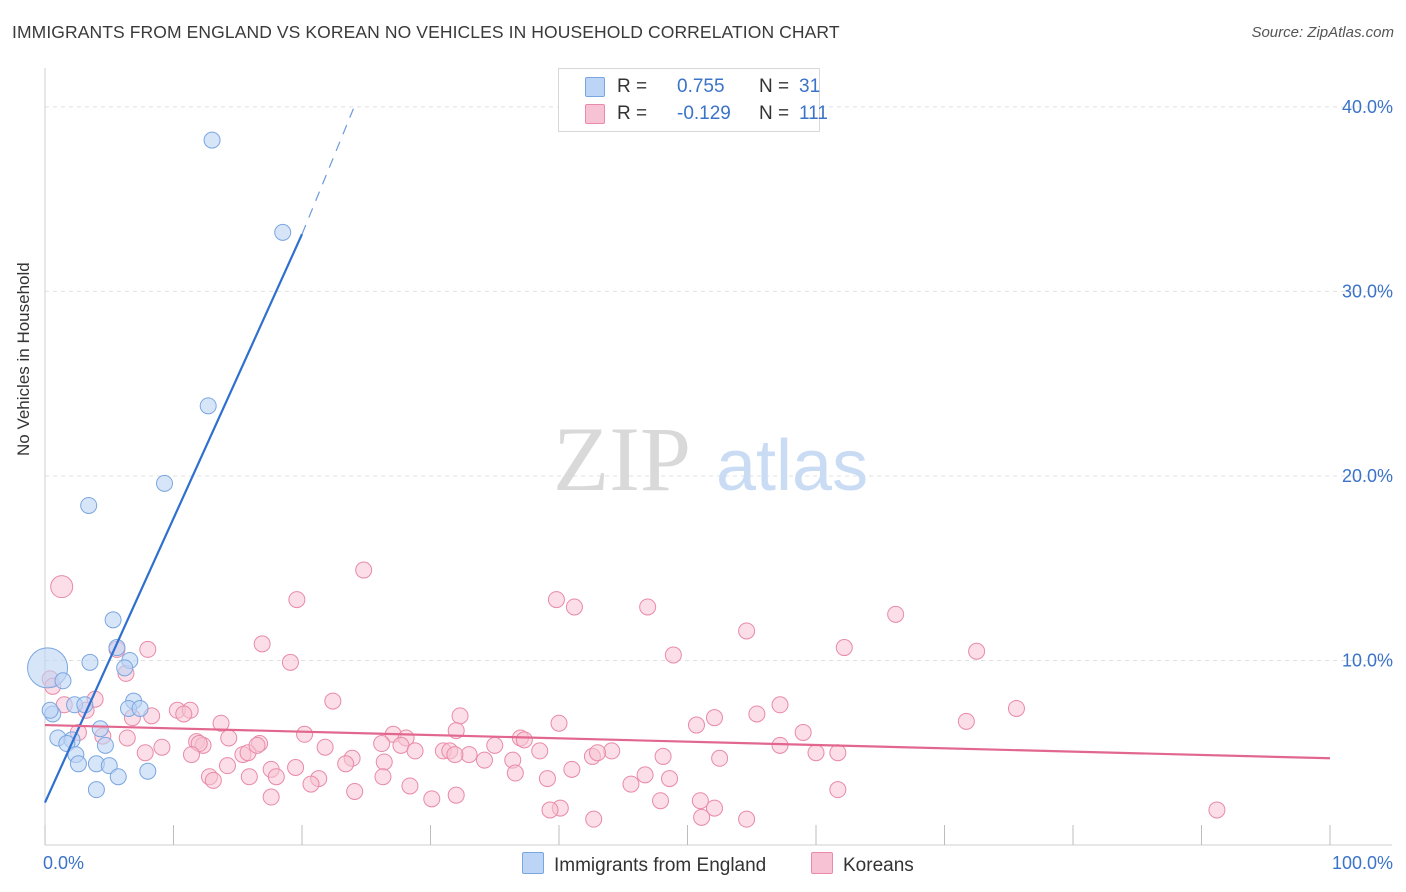 Image resolution: width=1406 pixels, height=892 pixels. Describe the element at coordinates (1362, 863) in the screenshot. I see `x-tick-label-max: 100.0%` at that location.